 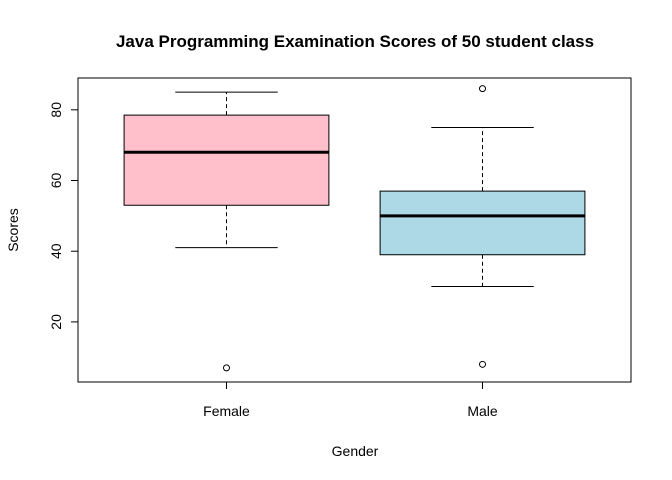 What do you see at coordinates (355, 451) in the screenshot?
I see `x-axis-label: Gender` at bounding box center [355, 451].